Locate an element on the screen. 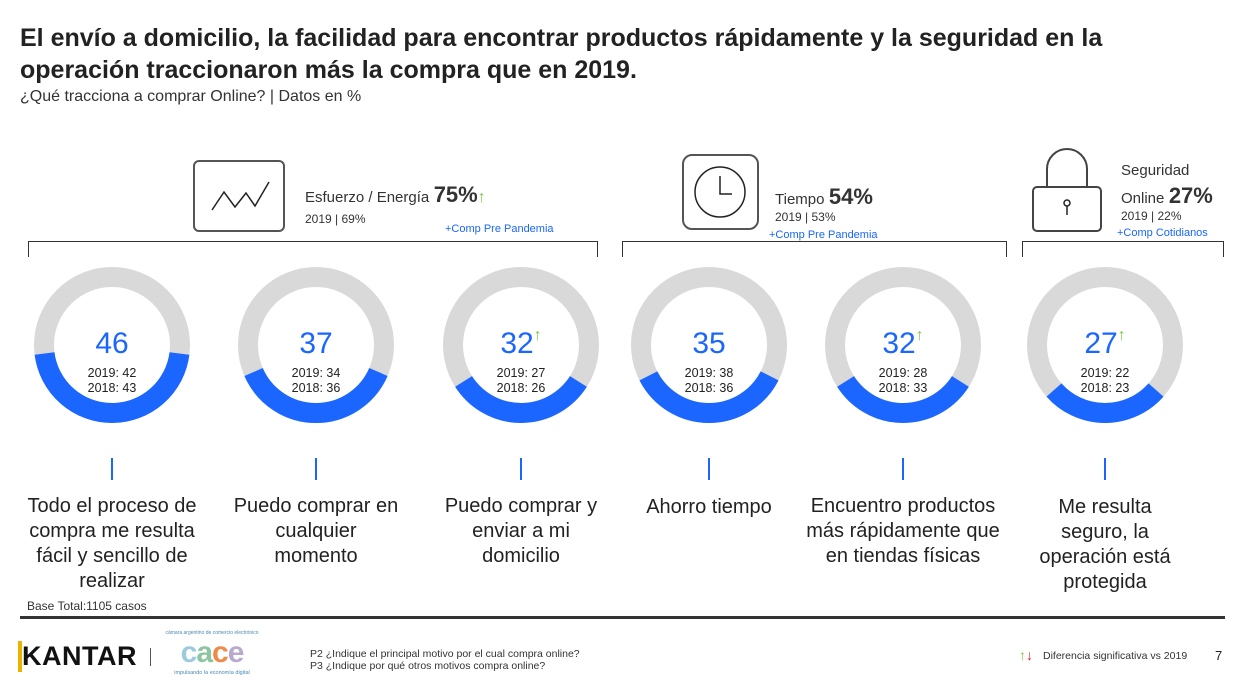  page-number: 7 is located at coordinates (1219, 655).